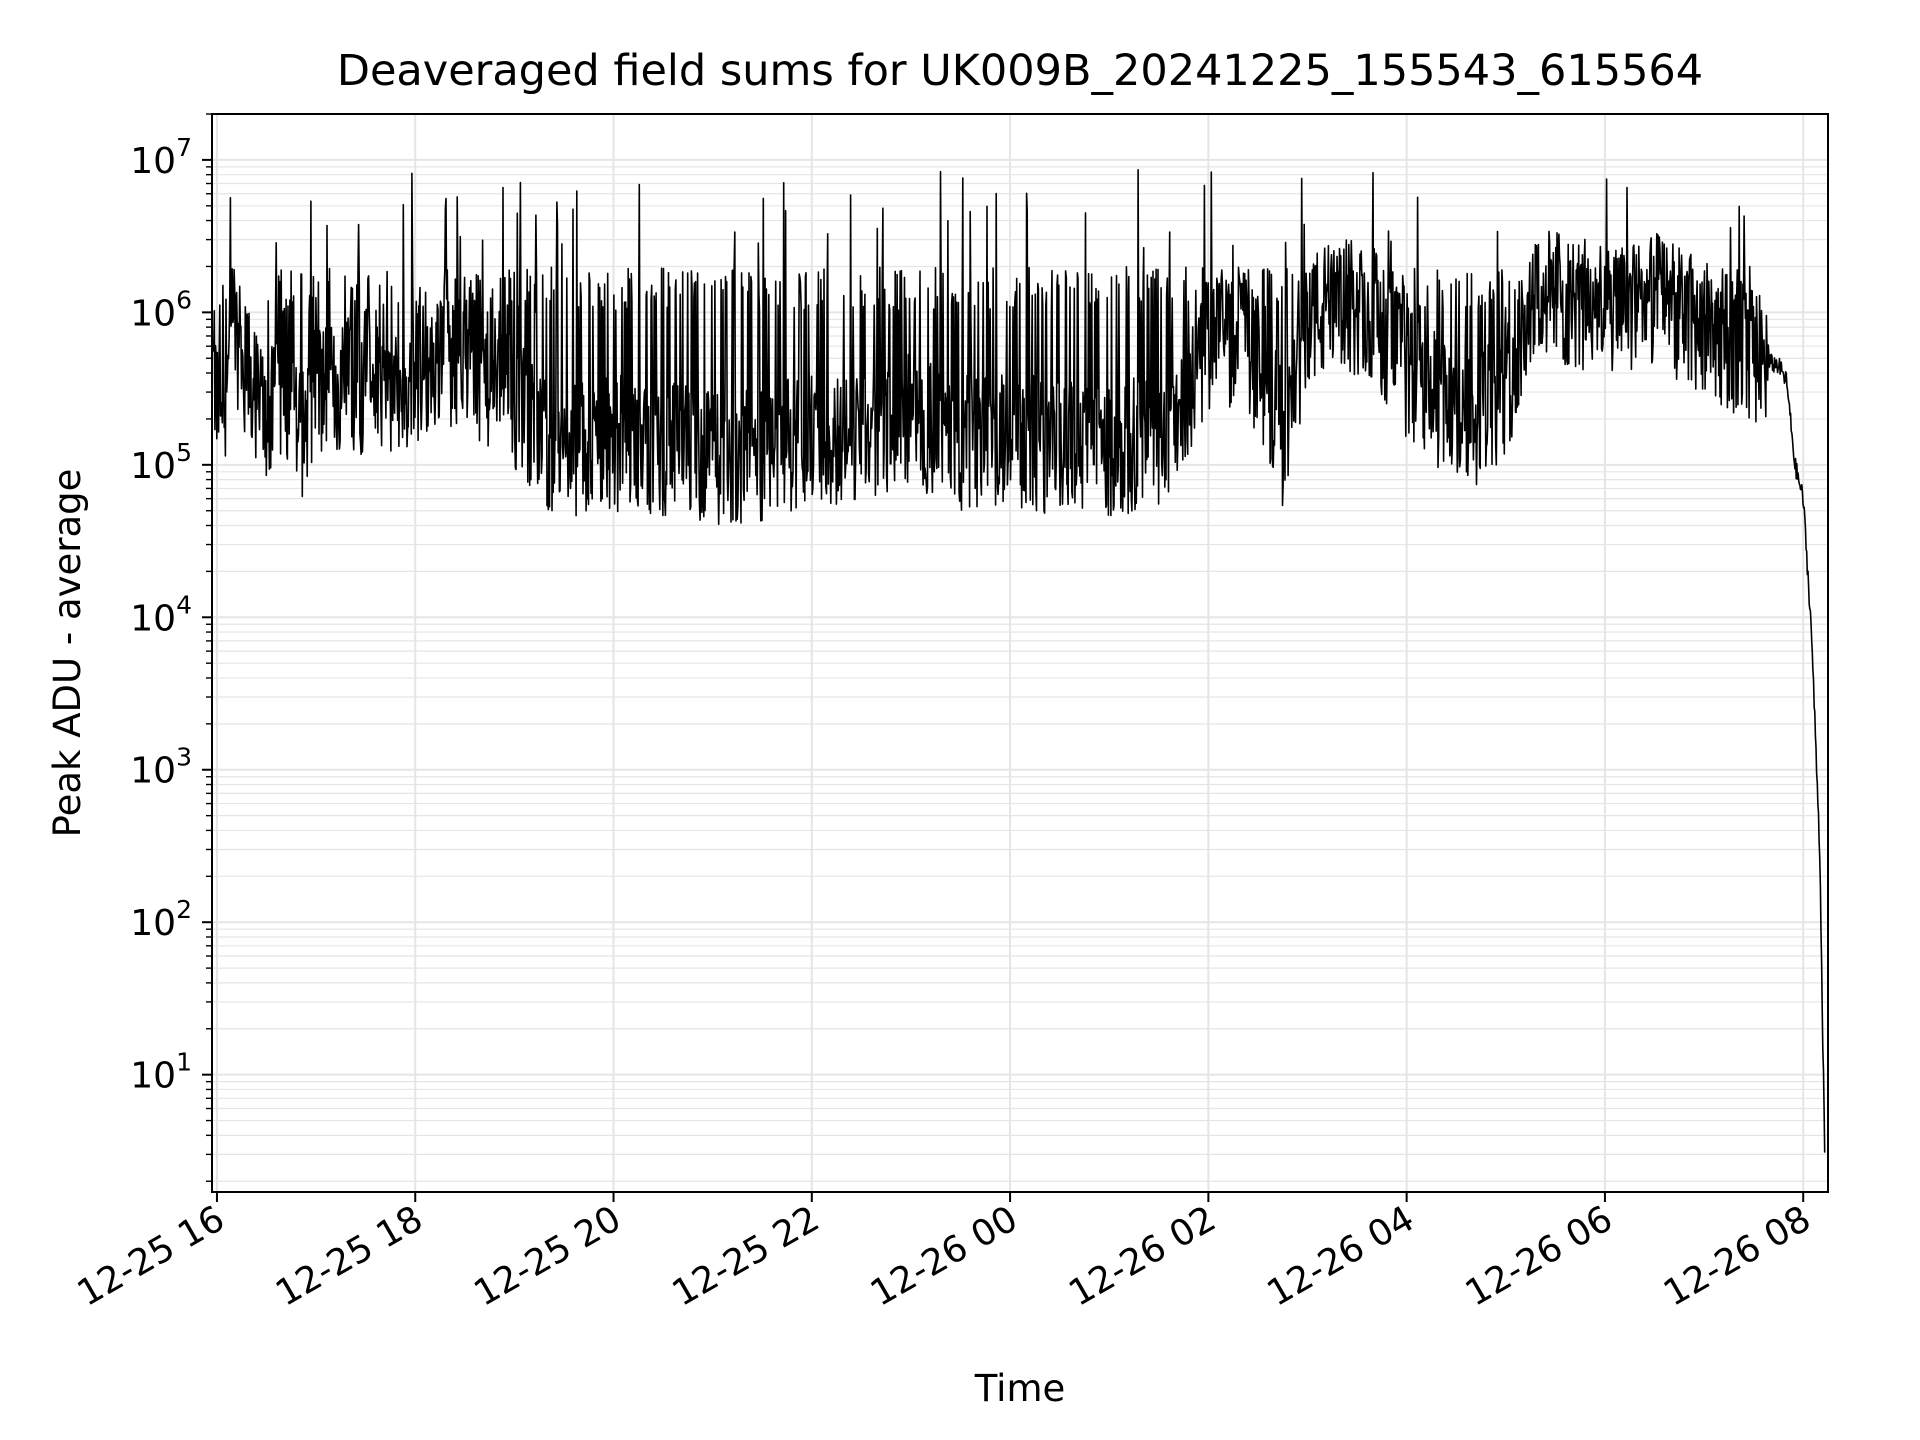 The width and height of the screenshot is (1920, 1440). What do you see at coordinates (67, 653) in the screenshot?
I see `y-axis-label: Peak ADU - average` at bounding box center [67, 653].